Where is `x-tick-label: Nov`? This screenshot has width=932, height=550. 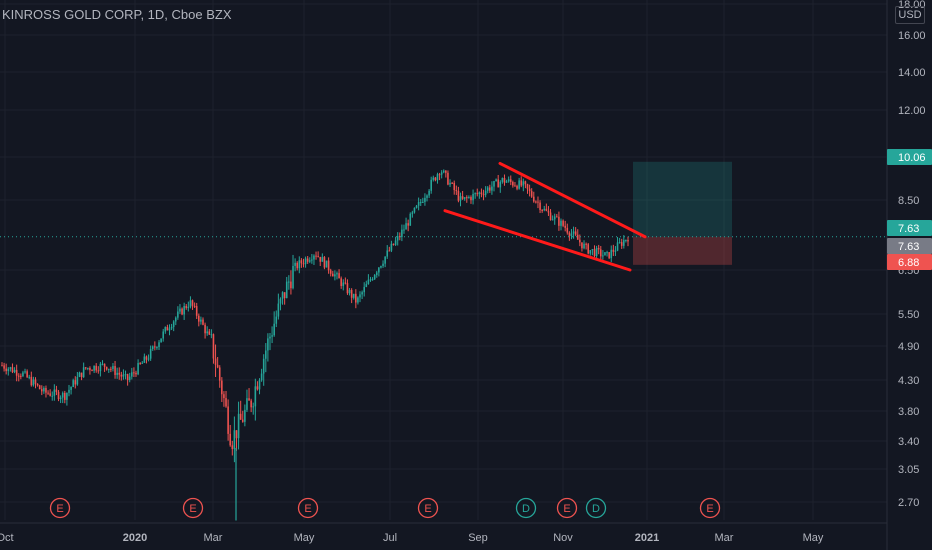 x-tick-label: Nov is located at coordinates (563, 538).